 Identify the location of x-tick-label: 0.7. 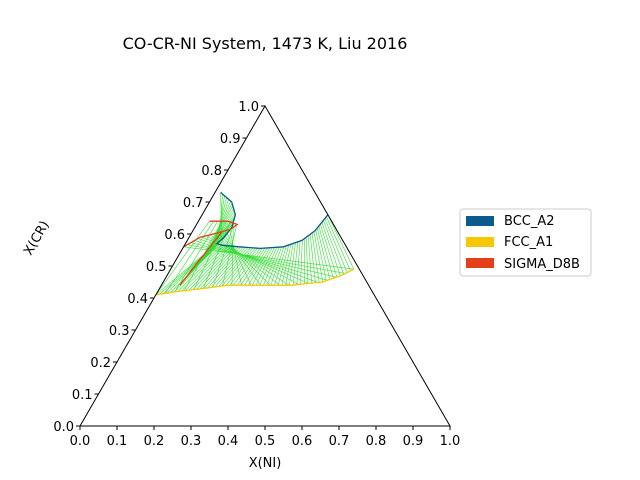
(339, 441).